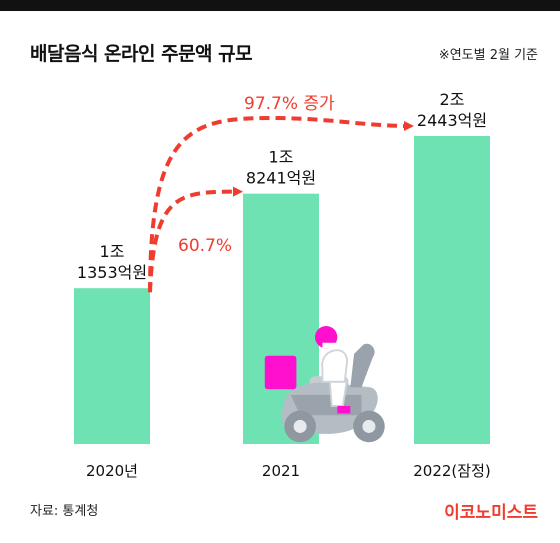 The width and height of the screenshot is (560, 543). Describe the element at coordinates (452, 99) in the screenshot. I see `data-label: 2조` at that location.